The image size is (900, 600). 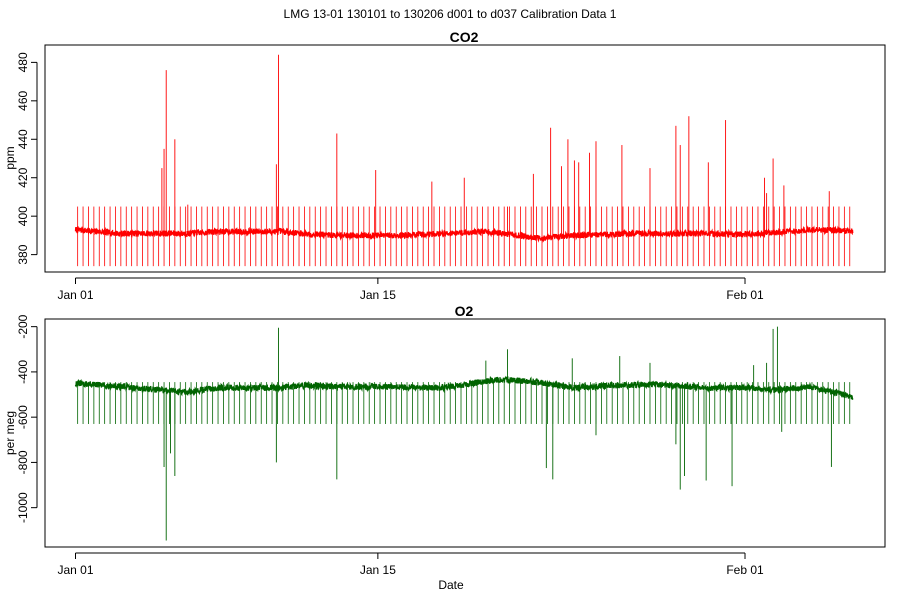 I want to click on o2-x-tick-label-2: Feb 01, so click(x=745, y=570).